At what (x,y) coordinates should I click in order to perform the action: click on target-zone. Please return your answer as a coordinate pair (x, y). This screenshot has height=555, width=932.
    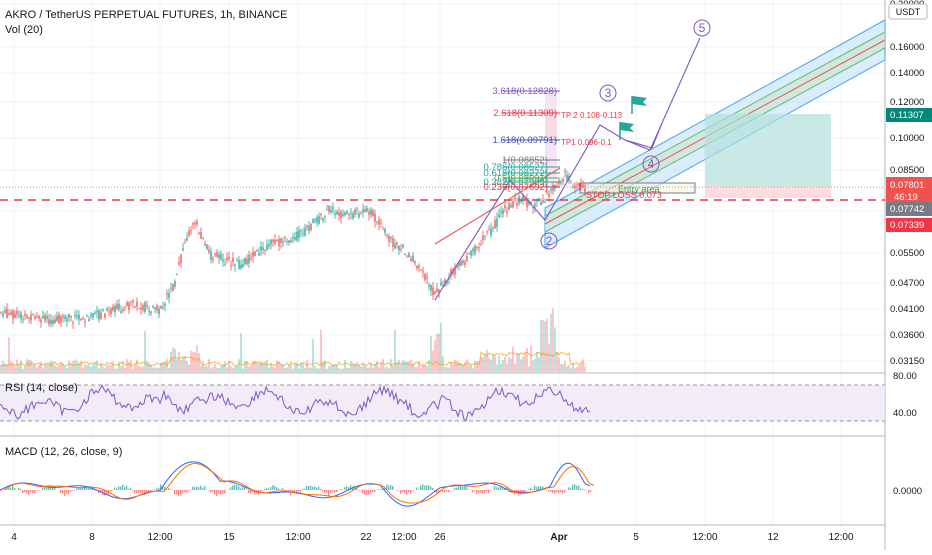
    Looking at the image, I should click on (768, 150).